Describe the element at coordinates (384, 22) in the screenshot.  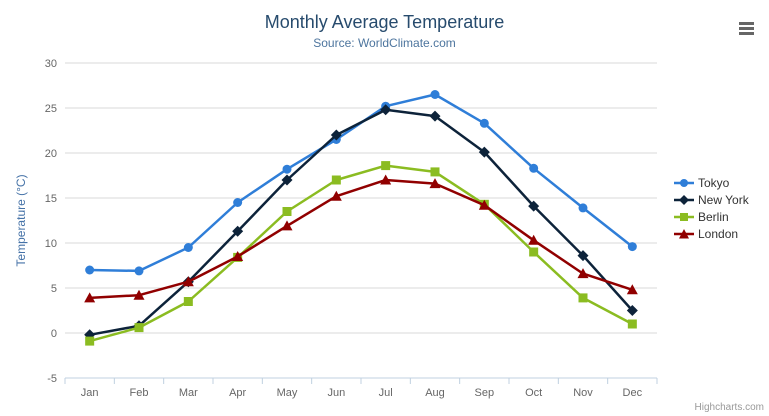
I see `chart-title: Monthly Average Temperature` at that location.